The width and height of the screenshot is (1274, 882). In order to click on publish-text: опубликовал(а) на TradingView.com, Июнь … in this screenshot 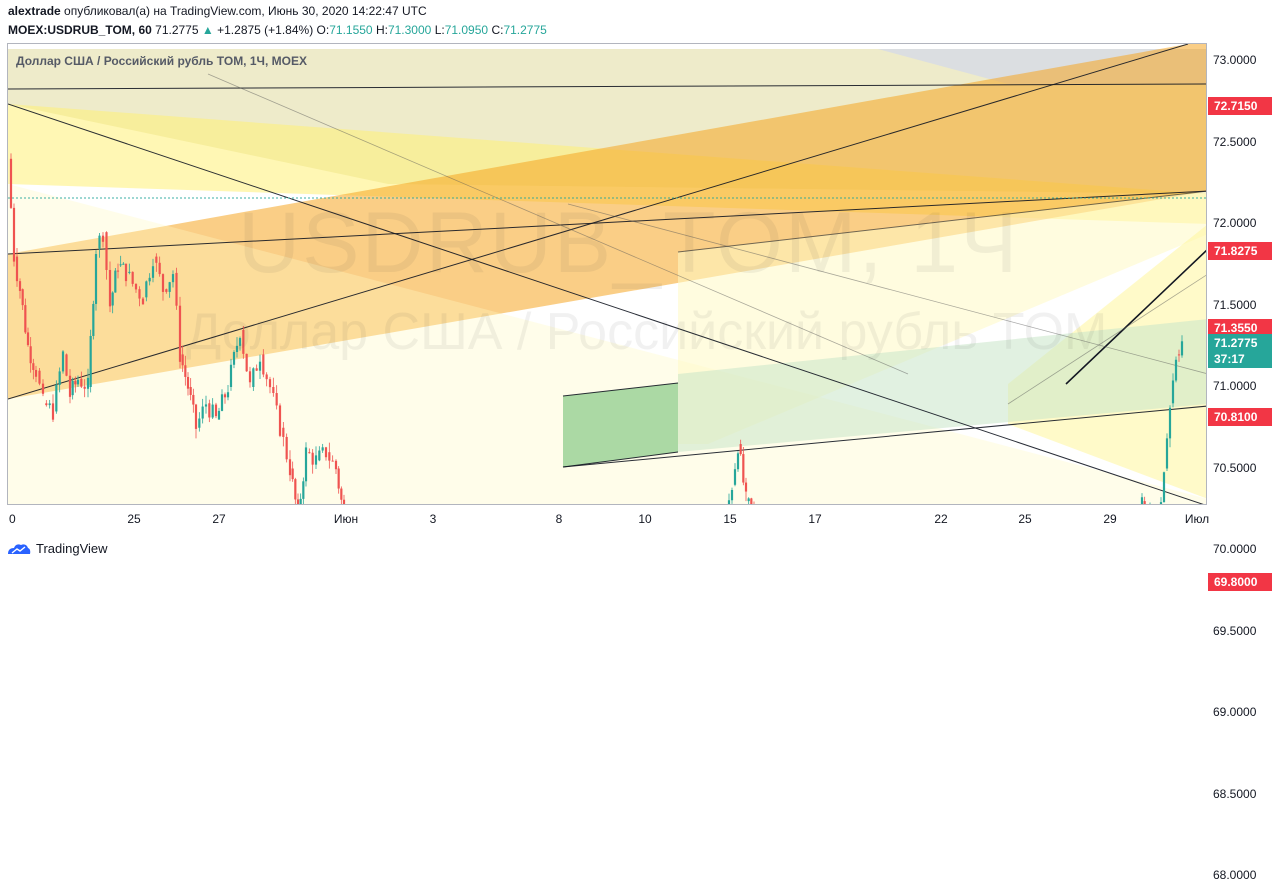, I will do `click(245, 11)`.